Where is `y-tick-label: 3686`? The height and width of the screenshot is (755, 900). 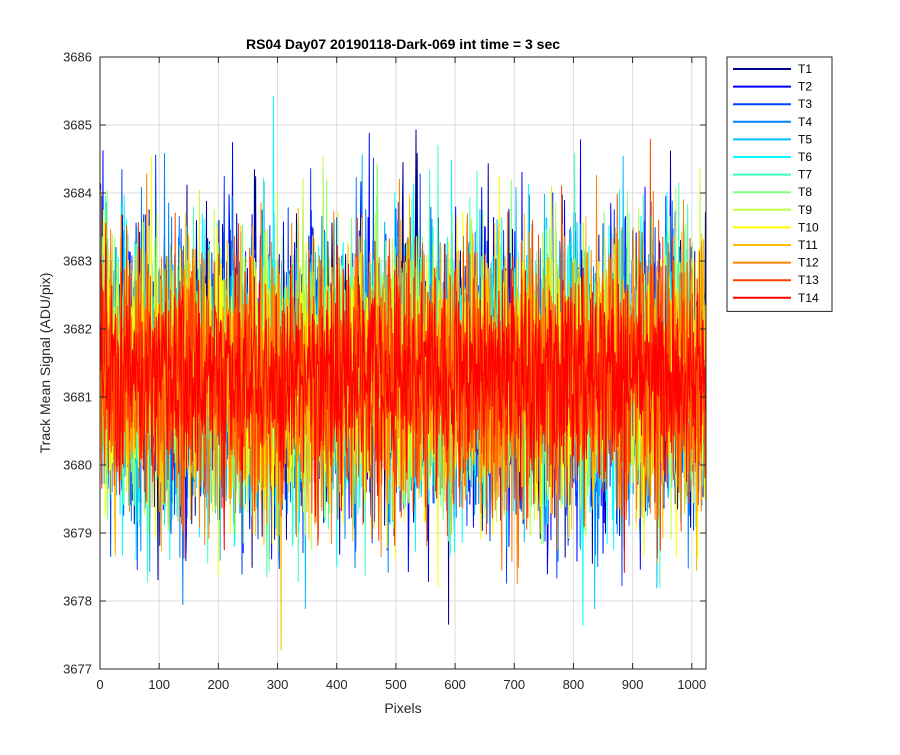
y-tick-label: 3686 is located at coordinates (77, 57).